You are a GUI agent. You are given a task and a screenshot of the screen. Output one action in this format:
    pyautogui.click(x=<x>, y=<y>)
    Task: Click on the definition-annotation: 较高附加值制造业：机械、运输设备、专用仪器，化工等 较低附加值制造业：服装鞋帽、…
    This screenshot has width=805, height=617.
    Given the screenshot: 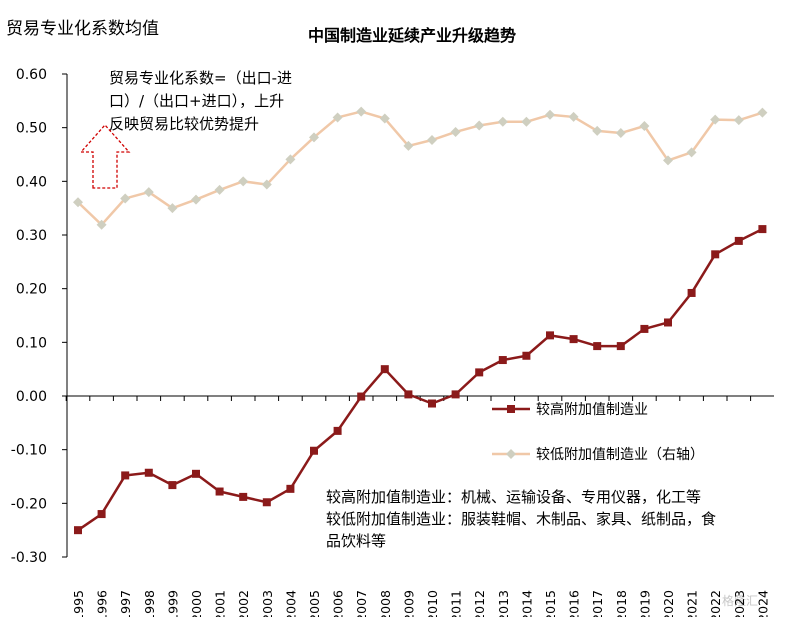 What is the action you would take?
    pyautogui.click(x=521, y=519)
    